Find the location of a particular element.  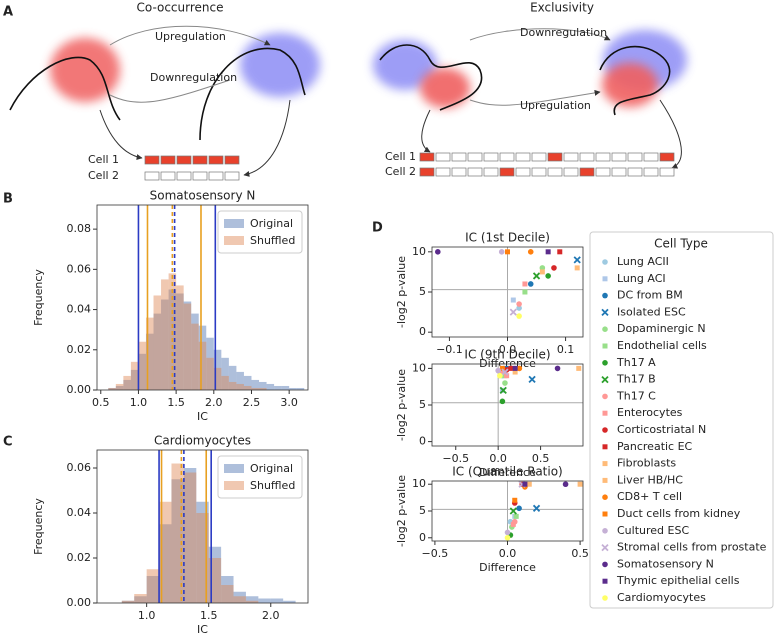

legend-label: Endothelial cells is located at coordinates (662, 345).